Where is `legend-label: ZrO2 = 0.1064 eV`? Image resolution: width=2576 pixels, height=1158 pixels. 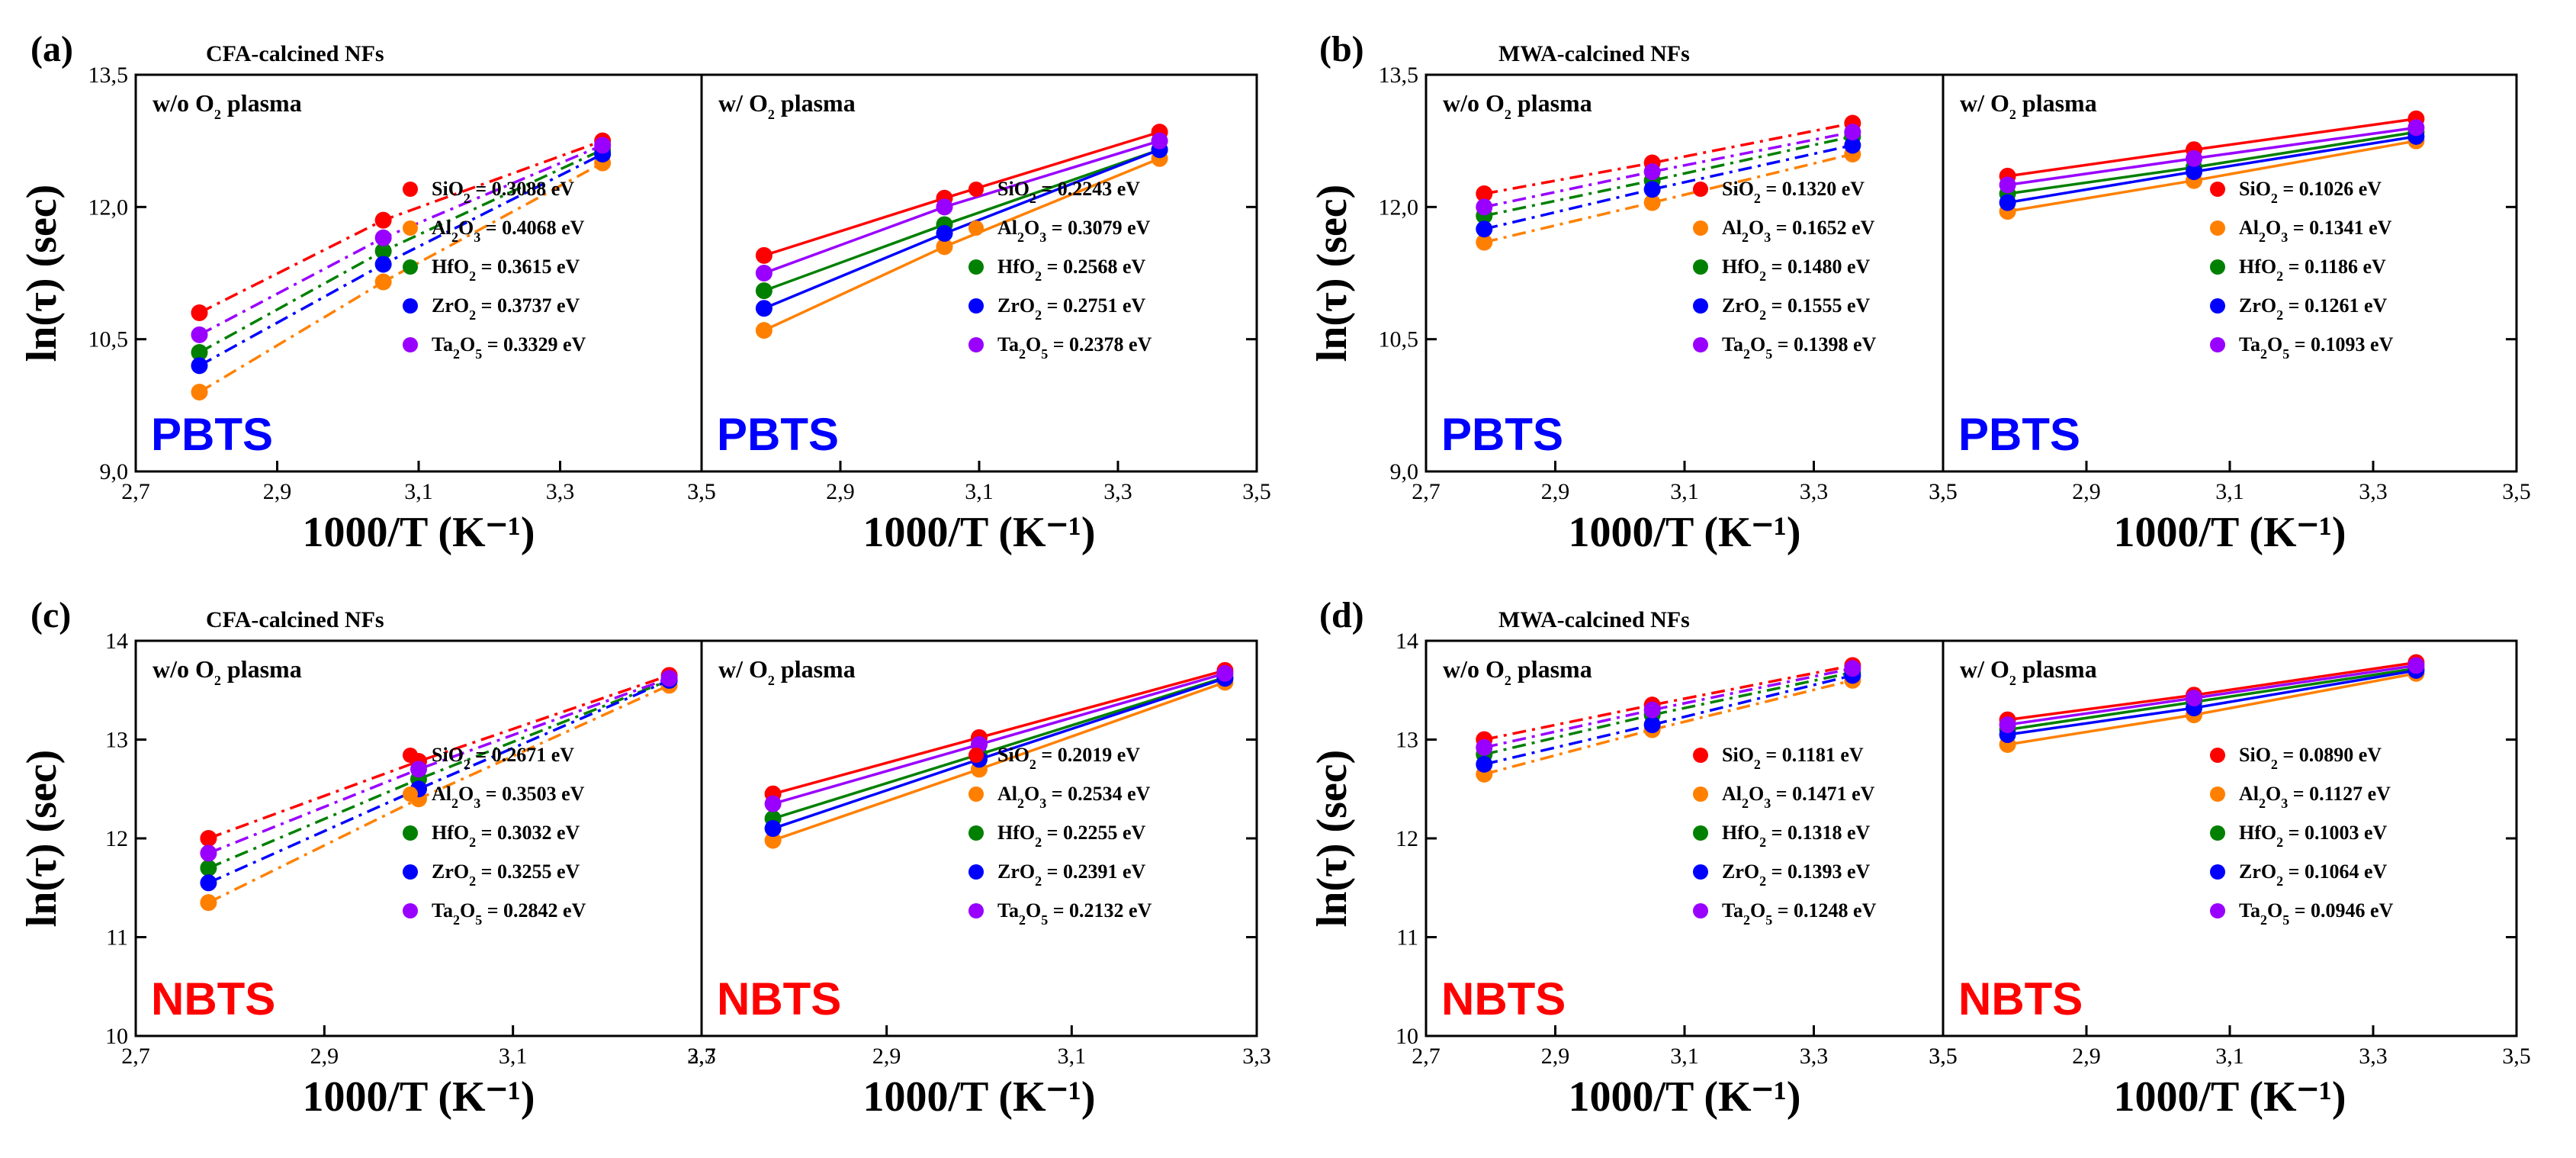 legend-label: ZrO2 = 0.1064 eV is located at coordinates (2313, 875).